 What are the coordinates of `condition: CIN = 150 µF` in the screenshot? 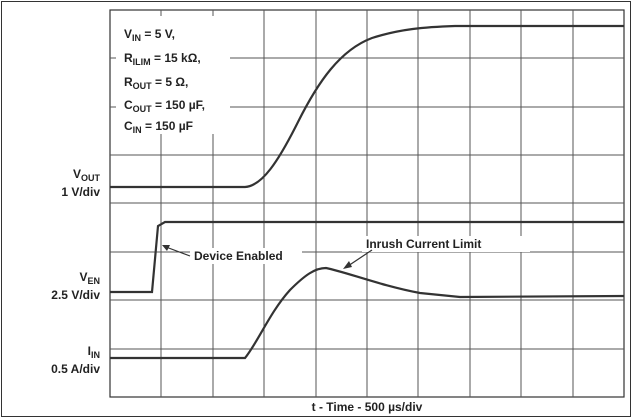 It's located at (158, 127).